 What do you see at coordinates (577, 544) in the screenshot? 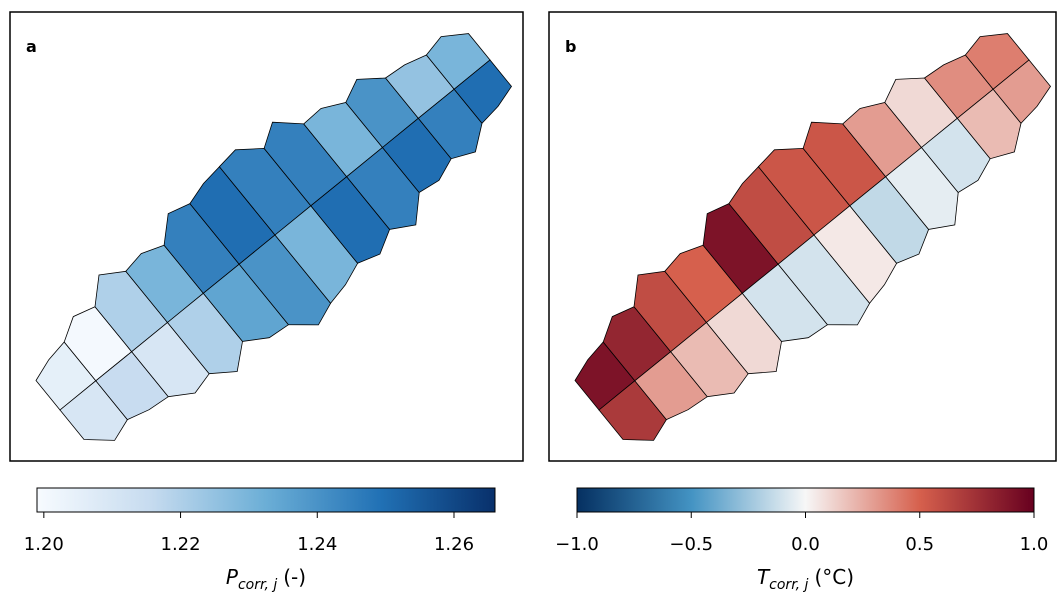
I see `tick-label: −1.0` at bounding box center [577, 544].